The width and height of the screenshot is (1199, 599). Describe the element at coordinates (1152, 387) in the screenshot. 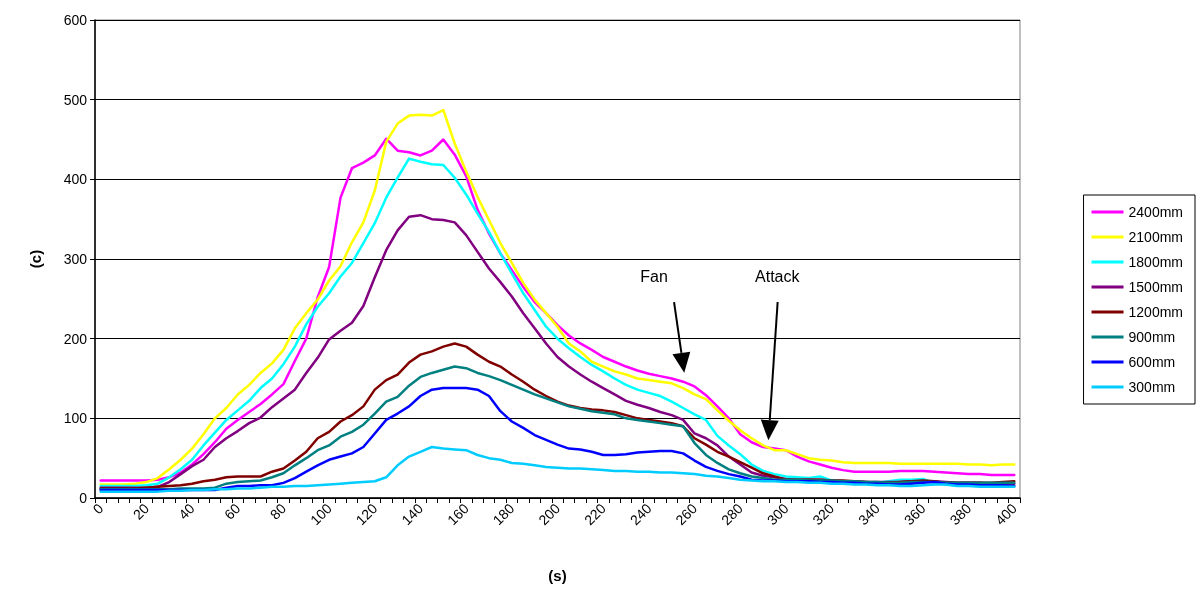

I see `legend-label: 300mm` at that location.